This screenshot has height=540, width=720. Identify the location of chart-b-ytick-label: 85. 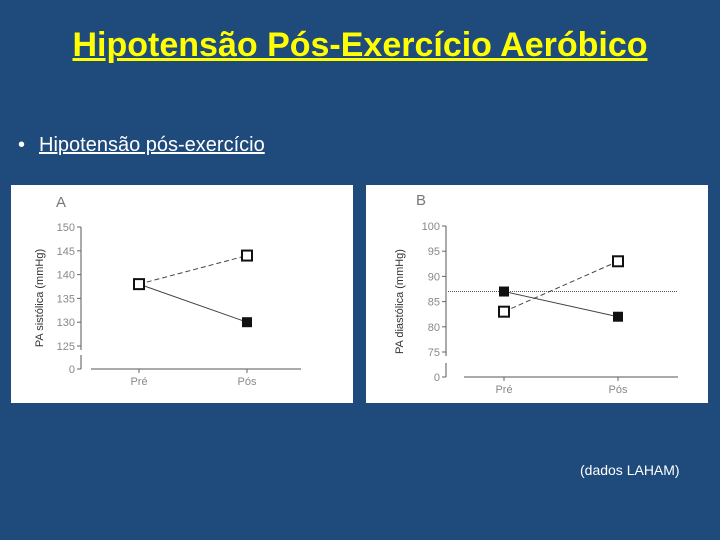
(434, 303).